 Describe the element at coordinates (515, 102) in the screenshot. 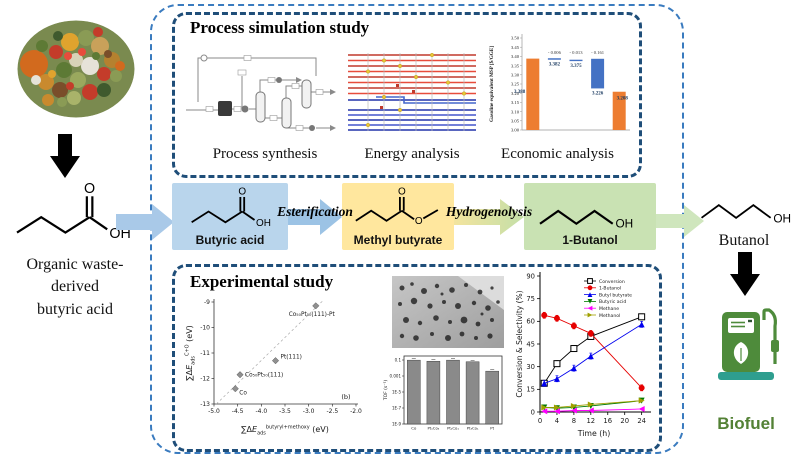

I see `svg-text: 3.15` at that location.